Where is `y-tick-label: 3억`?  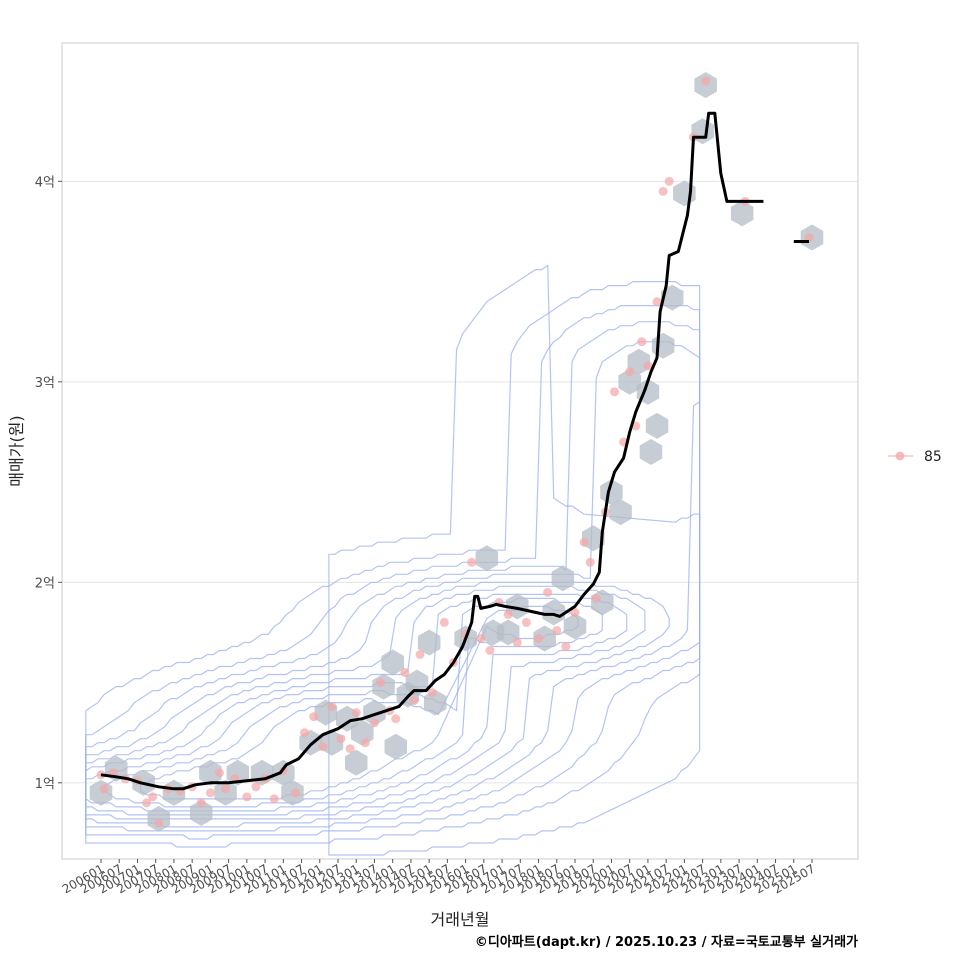
y-tick-label: 3억 is located at coordinates (45, 383).